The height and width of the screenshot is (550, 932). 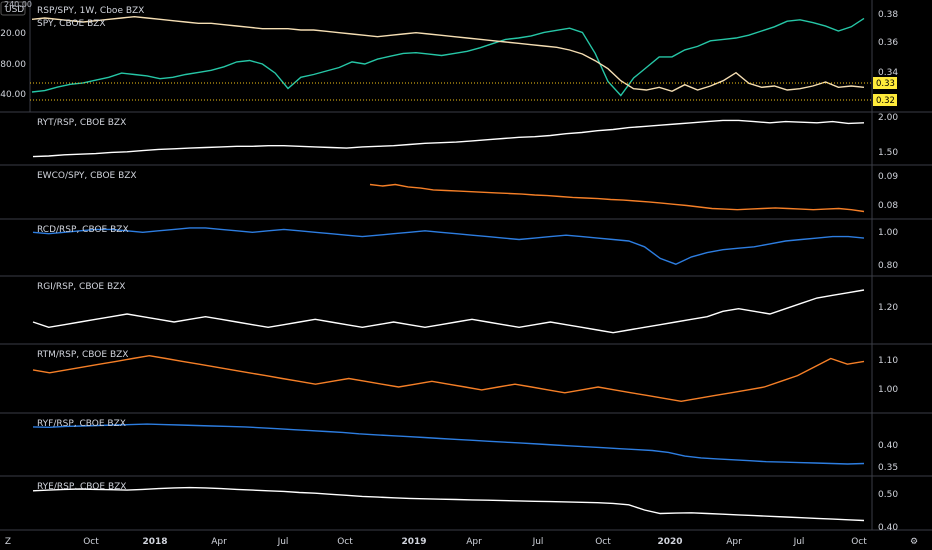 I want to click on y-tick-label: 0.36, so click(x=888, y=43).